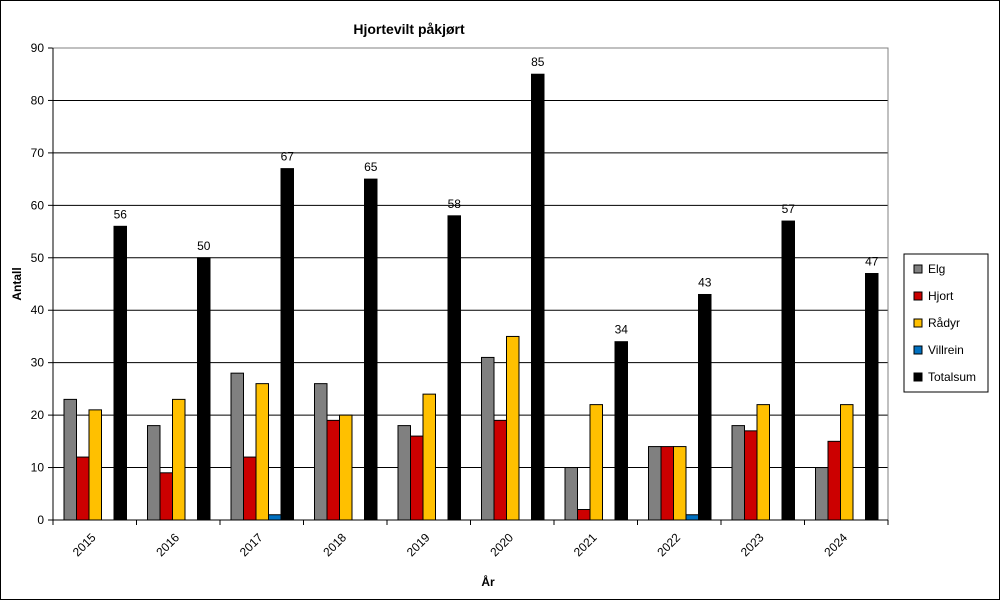 This screenshot has width=1000, height=601. Describe the element at coordinates (371, 167) in the screenshot. I see `data-label: 65` at that location.